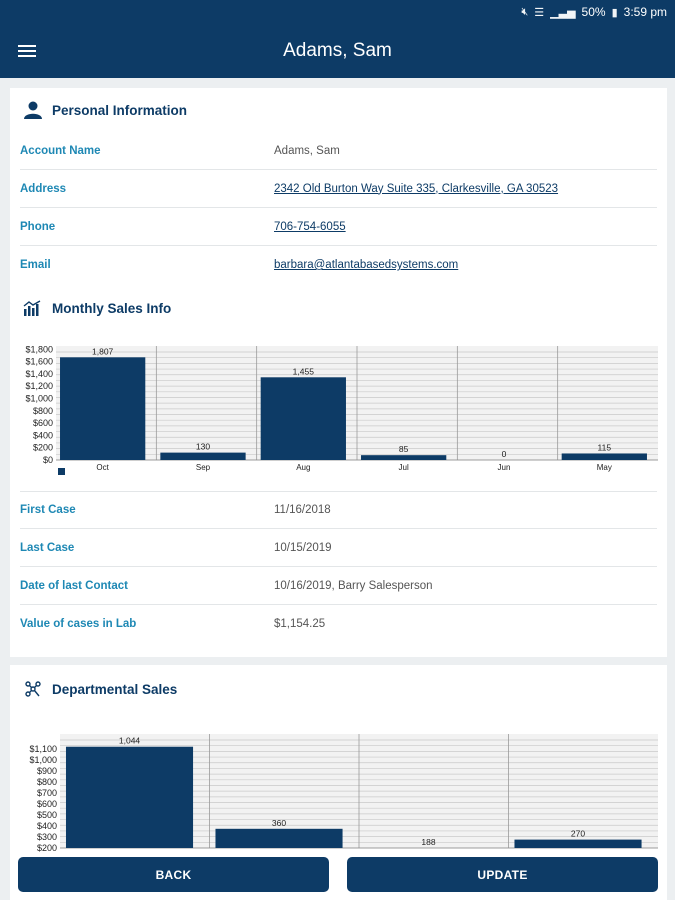 The height and width of the screenshot is (900, 675). Describe the element at coordinates (302, 510) in the screenshot. I see `info-value: 11/16/2018` at that location.